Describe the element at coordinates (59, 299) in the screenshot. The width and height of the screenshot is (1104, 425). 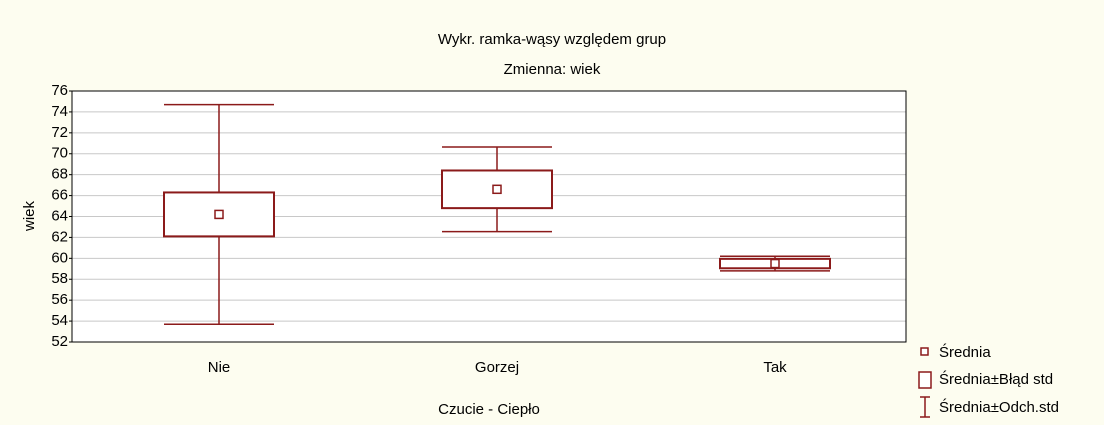
I see `y-tick-label: 56` at that location.